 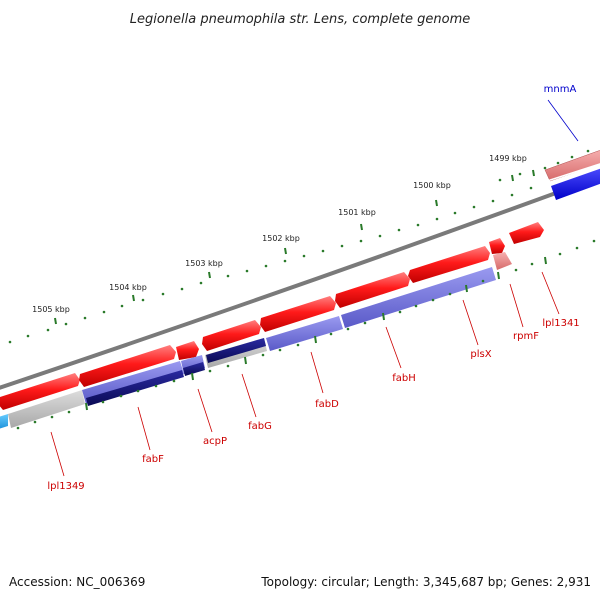 What do you see at coordinates (480, 354) in the screenshot?
I see `gene-label-plsX: plsX` at bounding box center [480, 354].